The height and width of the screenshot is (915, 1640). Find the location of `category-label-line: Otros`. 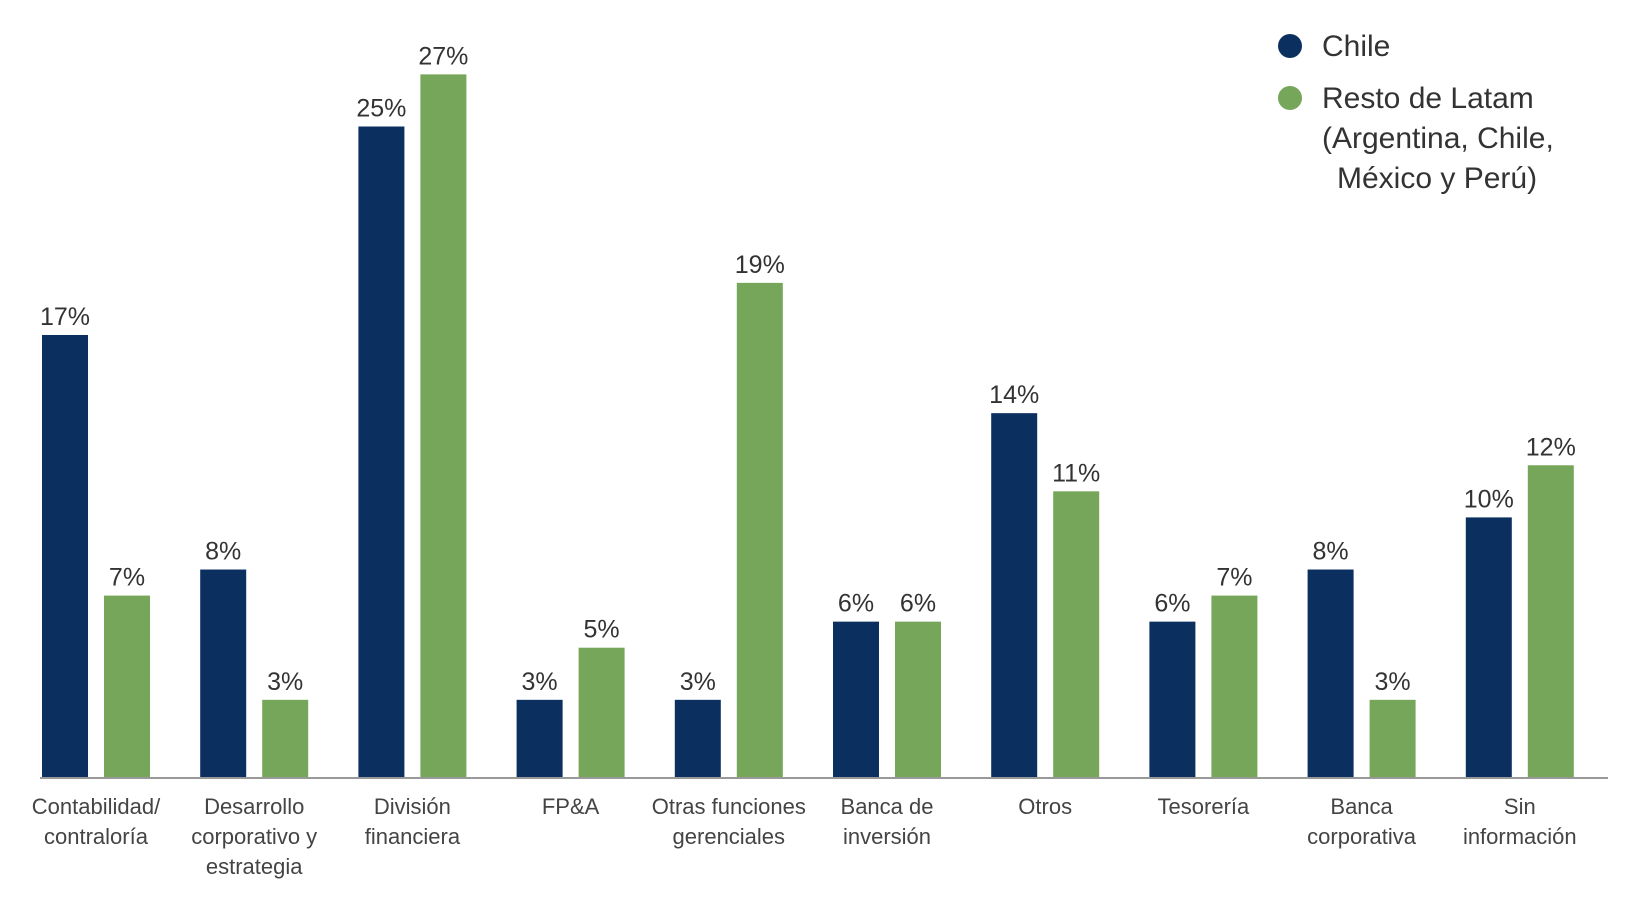

category-label-line: Otros is located at coordinates (1045, 806).